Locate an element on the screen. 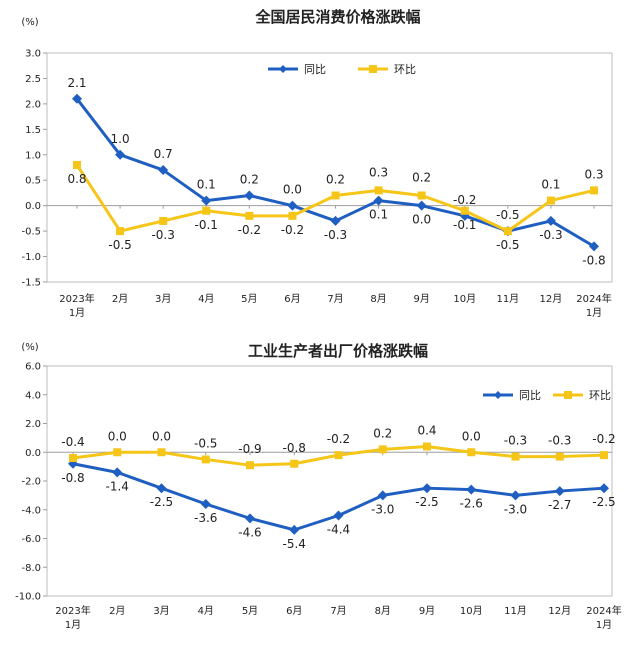 This screenshot has height=645, width=640. x-tick-label: 2023年 is located at coordinates (76, 298).